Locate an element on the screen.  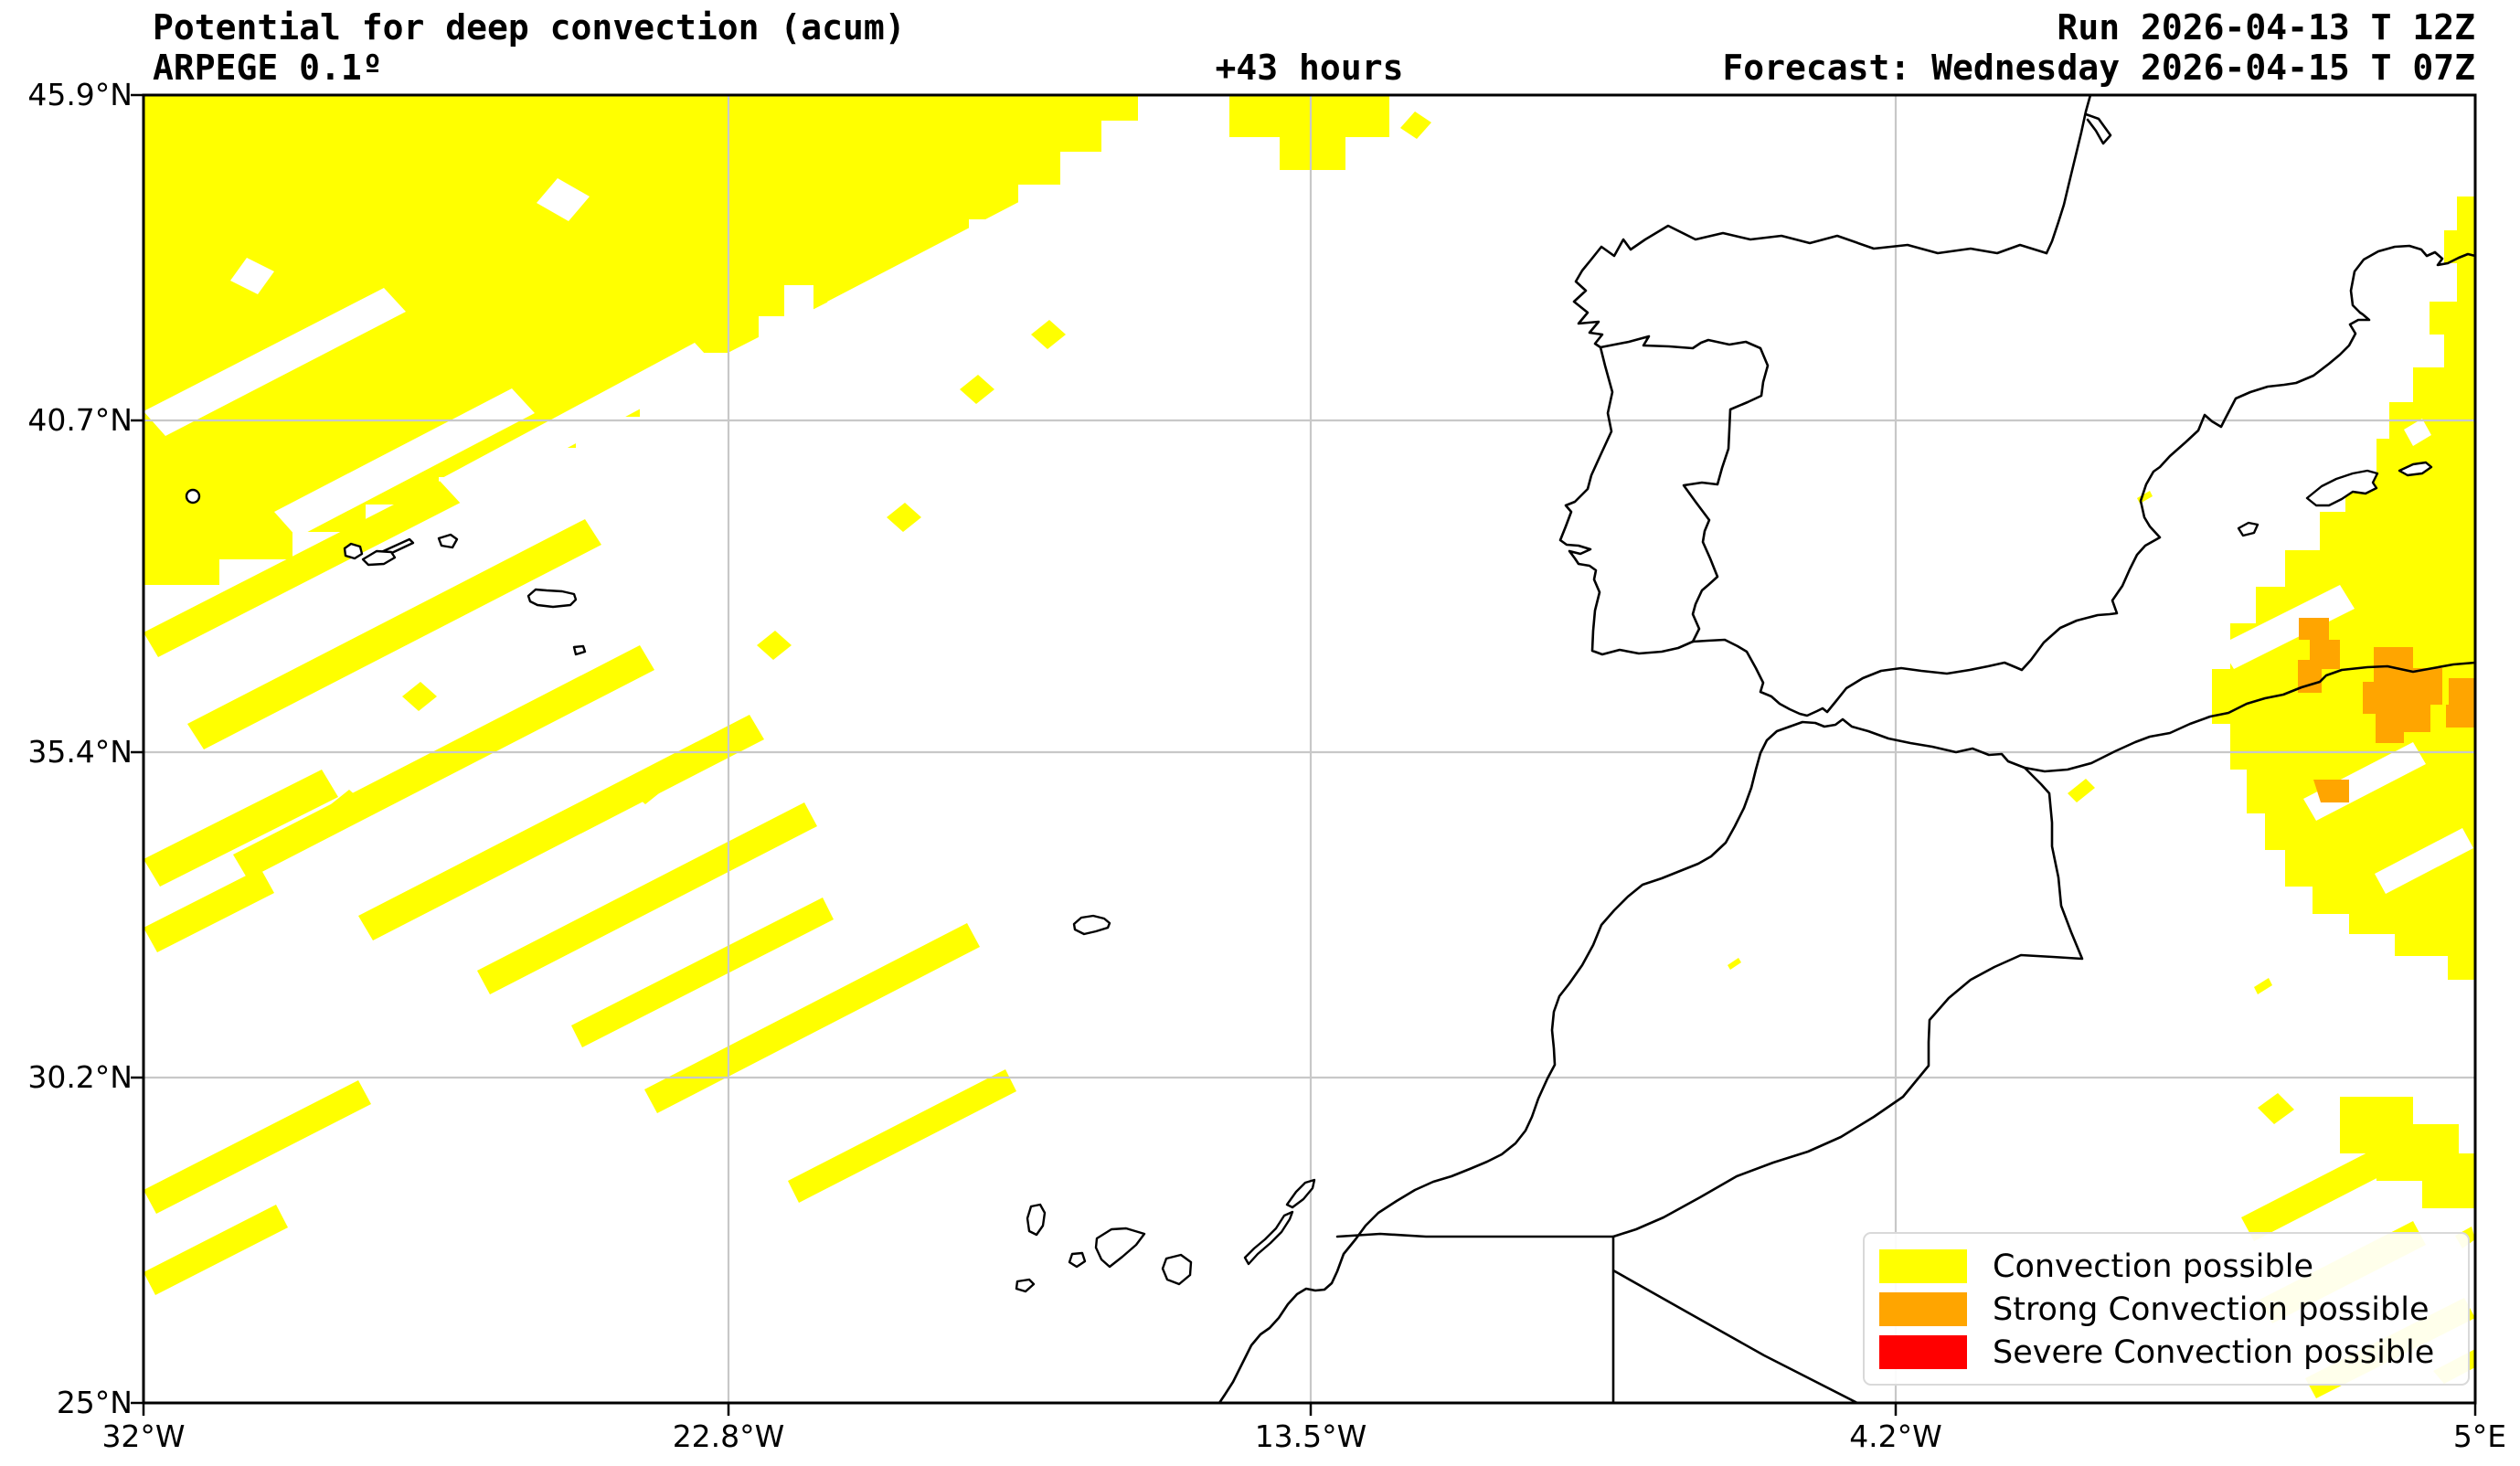
lat-tick-label: 40.7°N is located at coordinates (80, 420).